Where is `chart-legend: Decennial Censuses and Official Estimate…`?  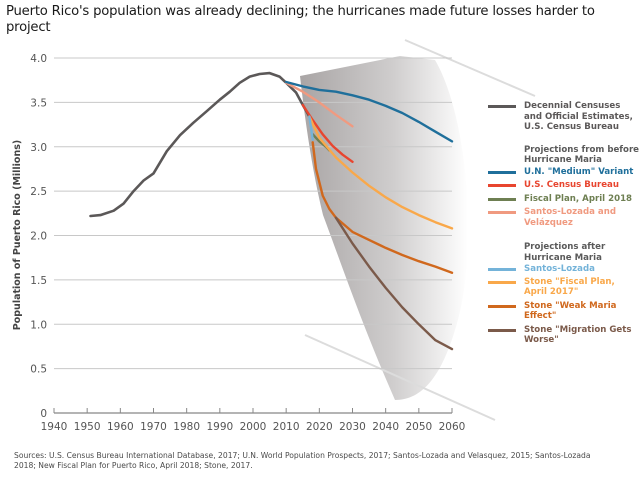
chart-legend: Decennial Censuses and Official Estimate… is located at coordinates (563, 223).